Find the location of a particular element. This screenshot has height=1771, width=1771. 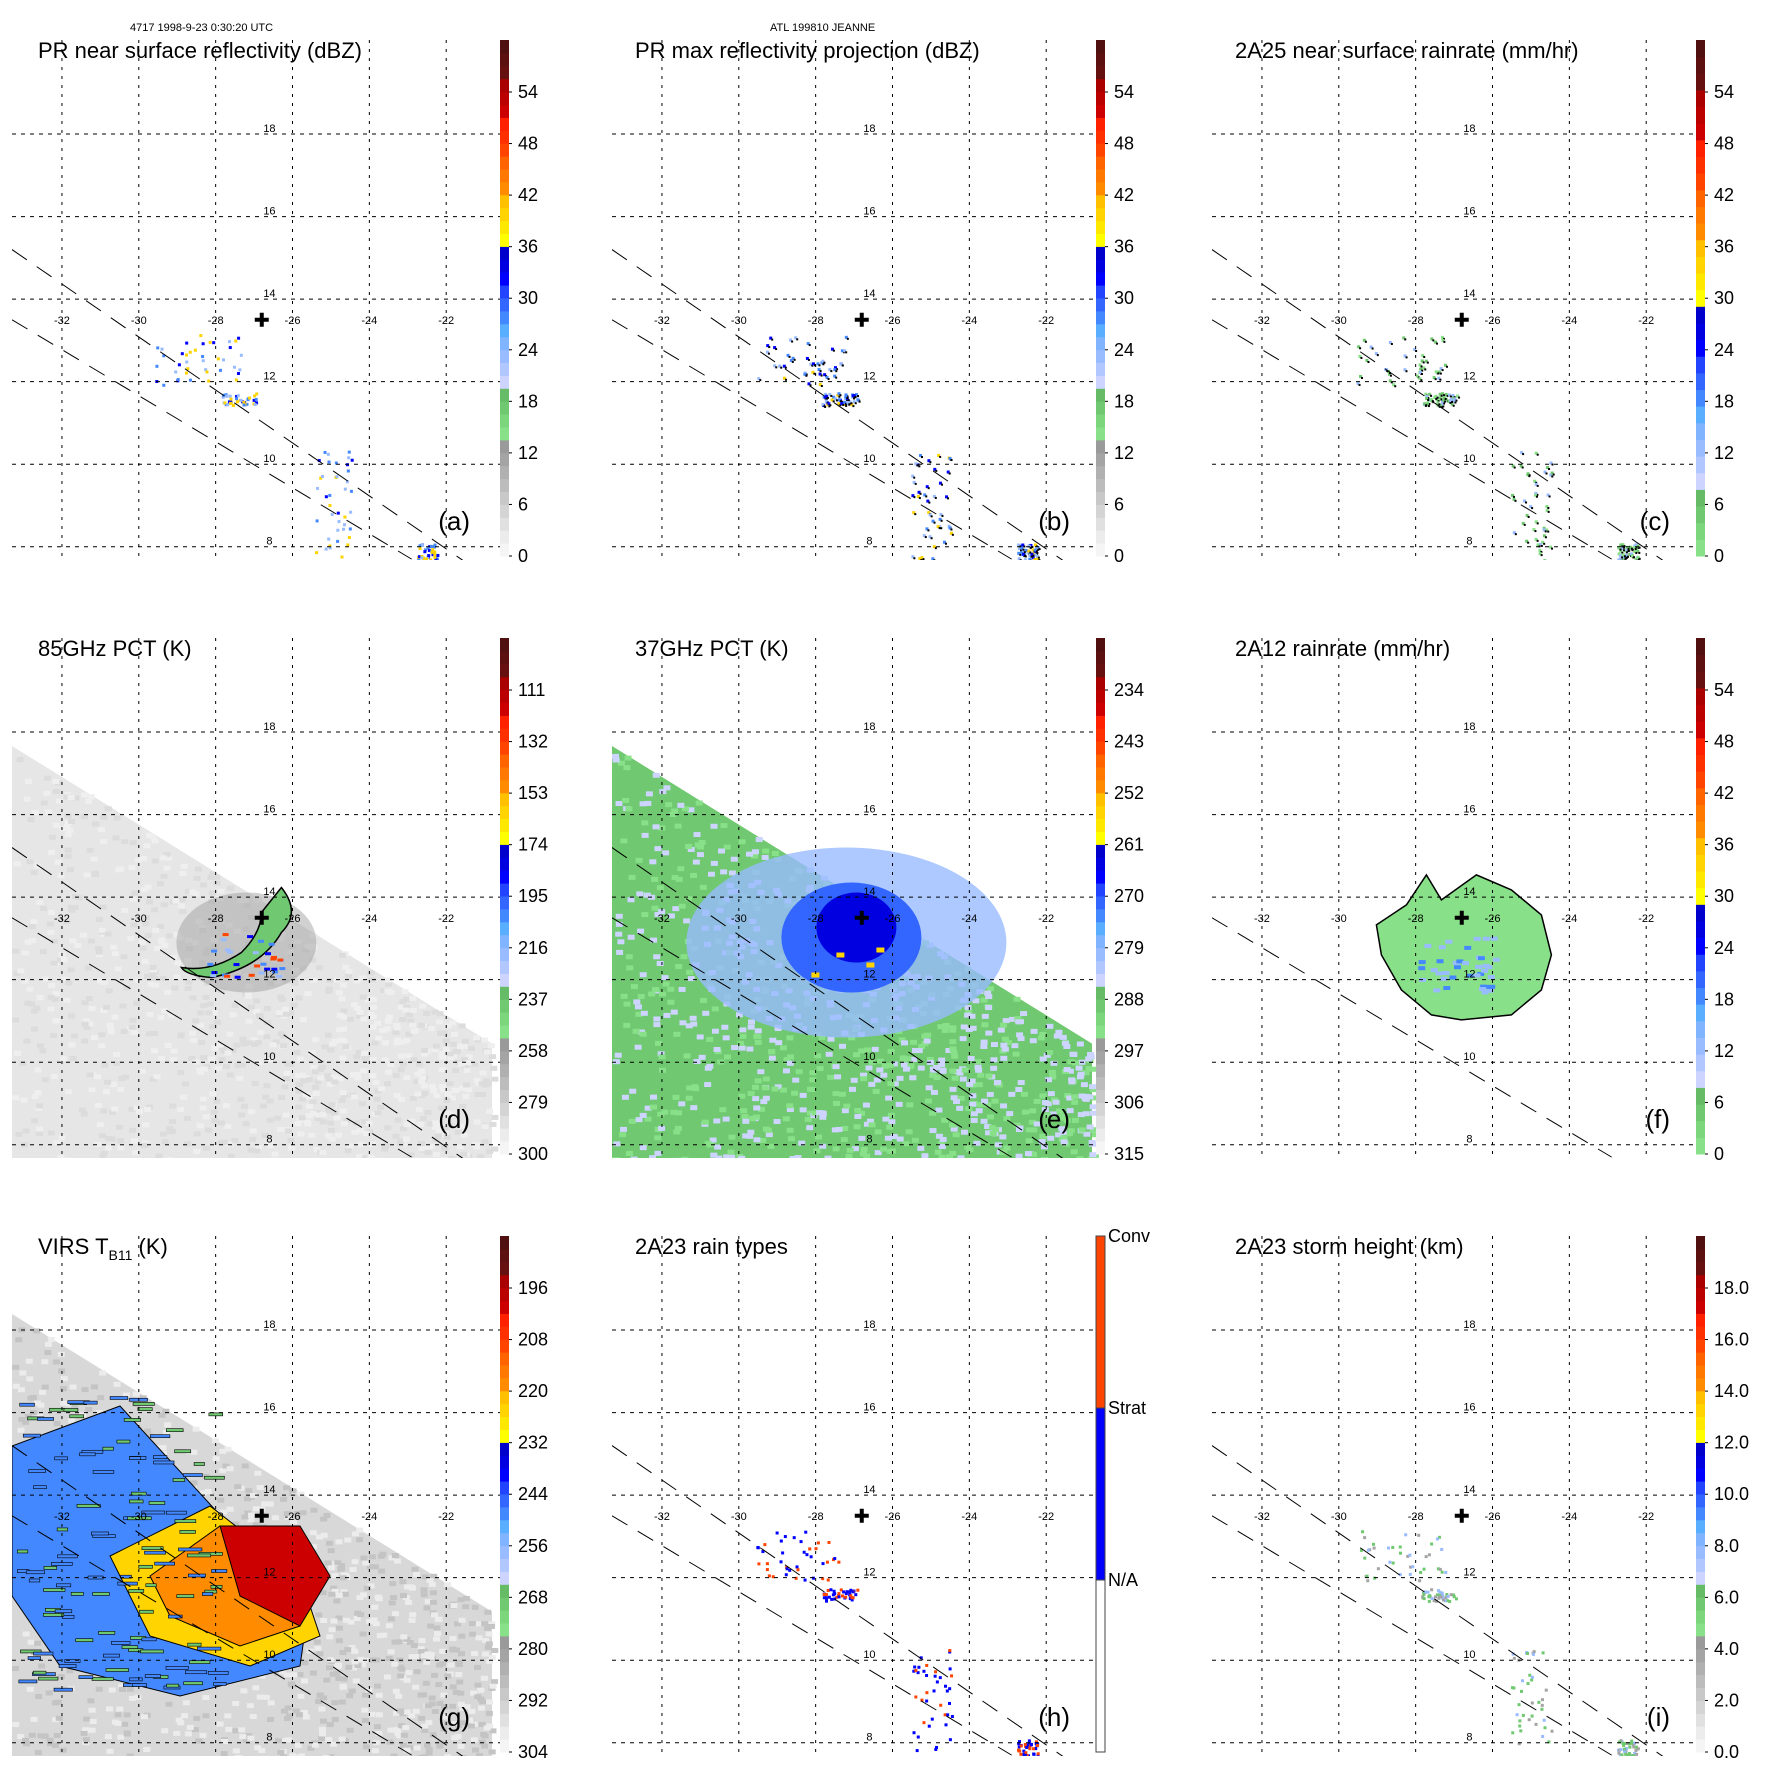

colorbar-tick-label: 6 is located at coordinates (1719, 504).